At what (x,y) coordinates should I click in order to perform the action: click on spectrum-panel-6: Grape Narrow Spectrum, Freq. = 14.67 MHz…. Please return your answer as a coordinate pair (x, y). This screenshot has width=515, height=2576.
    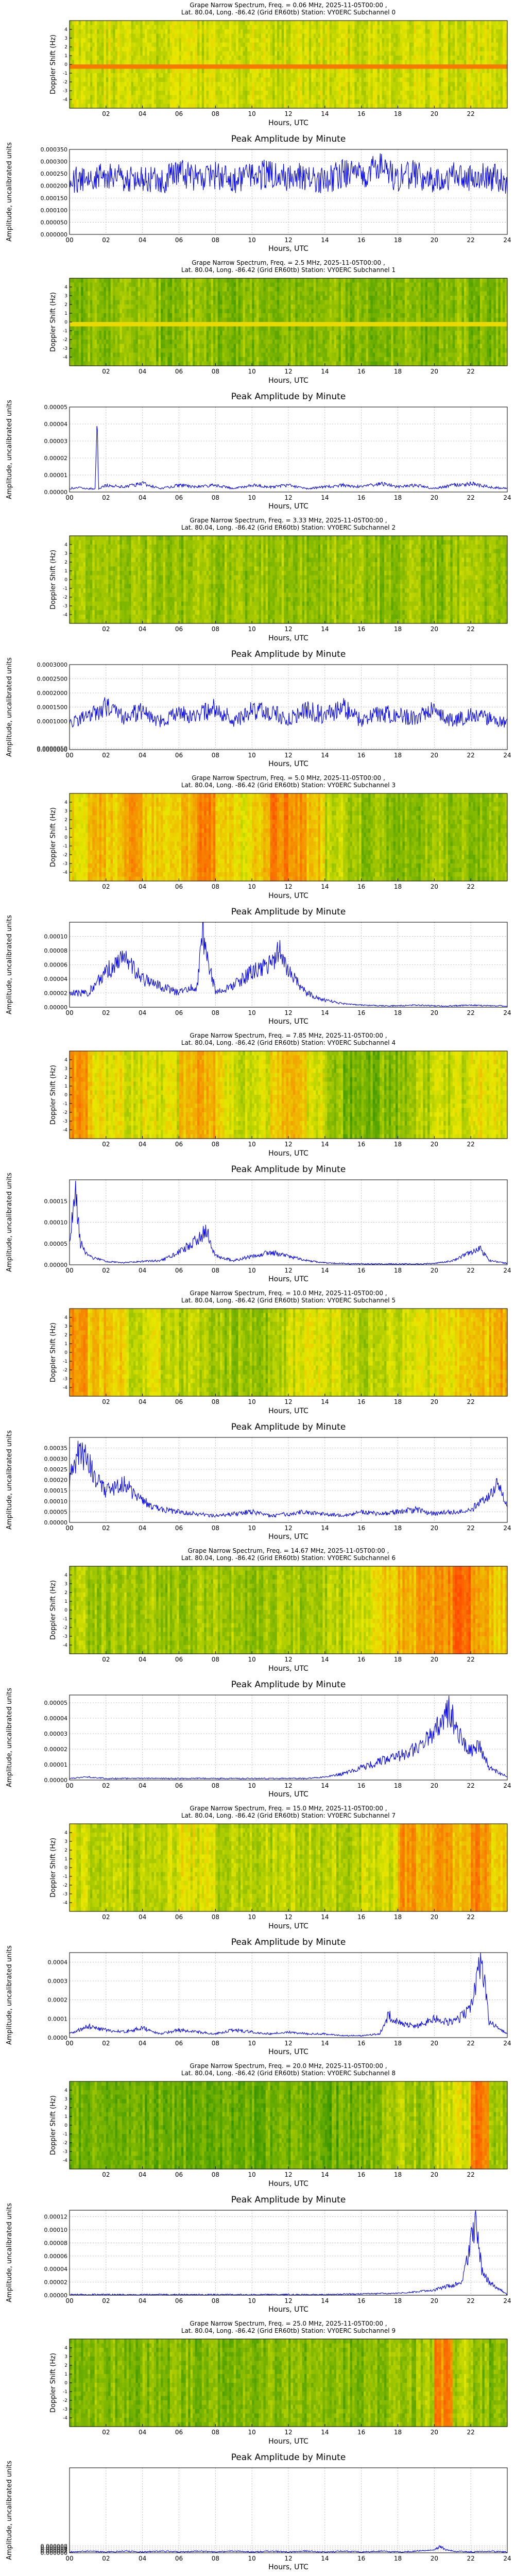
    Looking at the image, I should click on (278, 1610).